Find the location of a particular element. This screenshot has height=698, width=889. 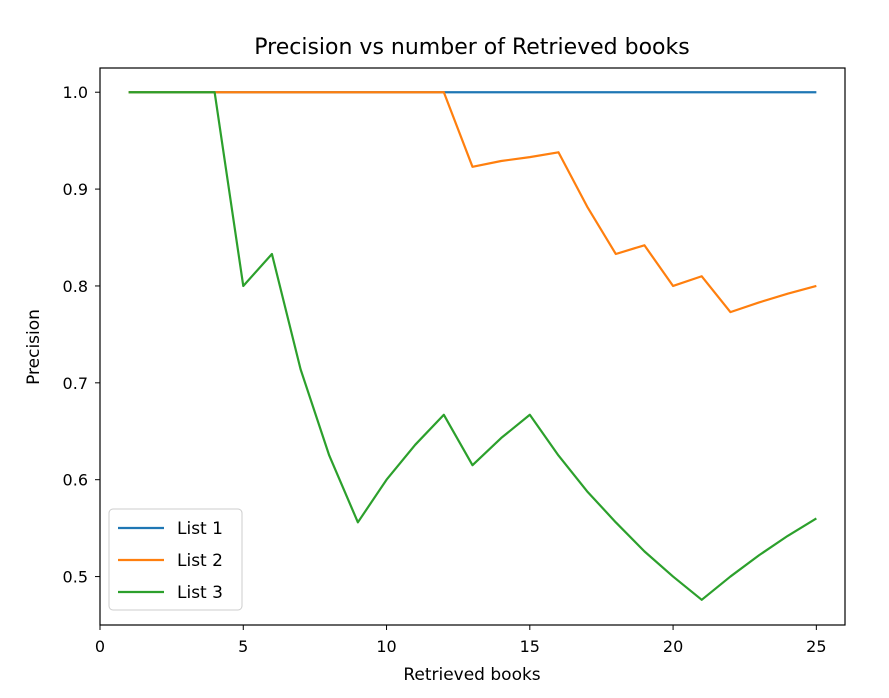

x-tick-label: 0 is located at coordinates (100, 646).